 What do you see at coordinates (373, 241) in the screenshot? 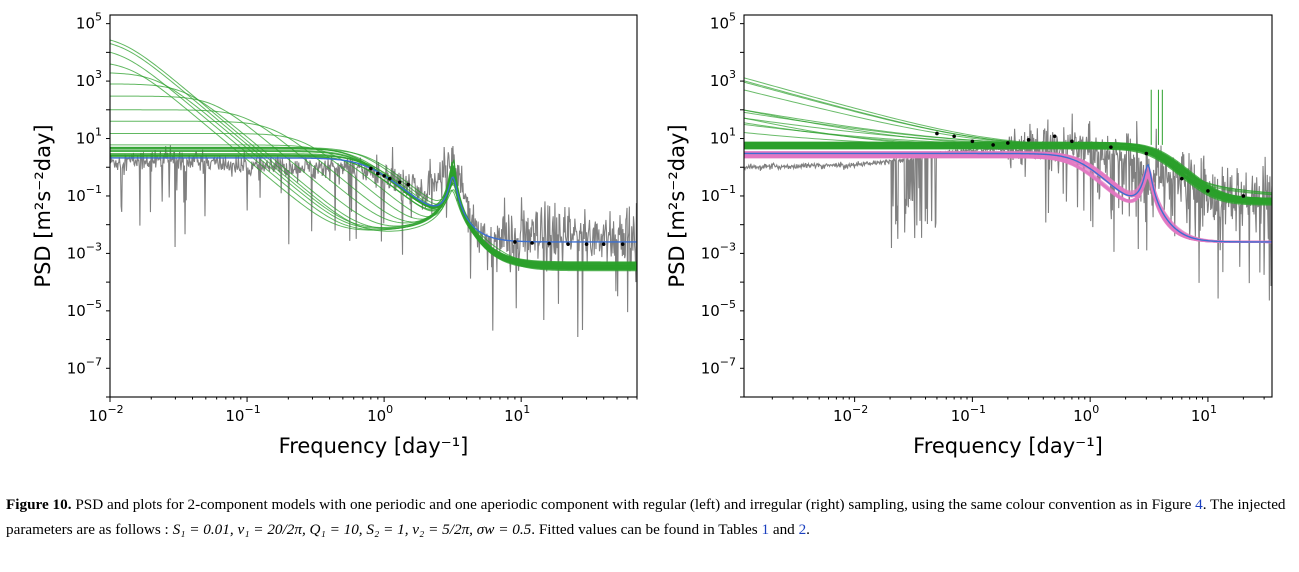
I see `observed-psd-line` at bounding box center [373, 241].